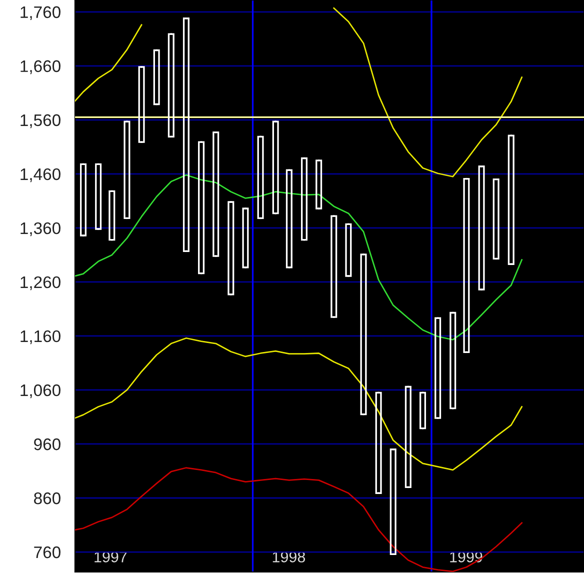 The height and width of the screenshot is (574, 584). Describe the element at coordinates (40, 337) in the screenshot. I see `y-tick-label: 1,160` at that location.